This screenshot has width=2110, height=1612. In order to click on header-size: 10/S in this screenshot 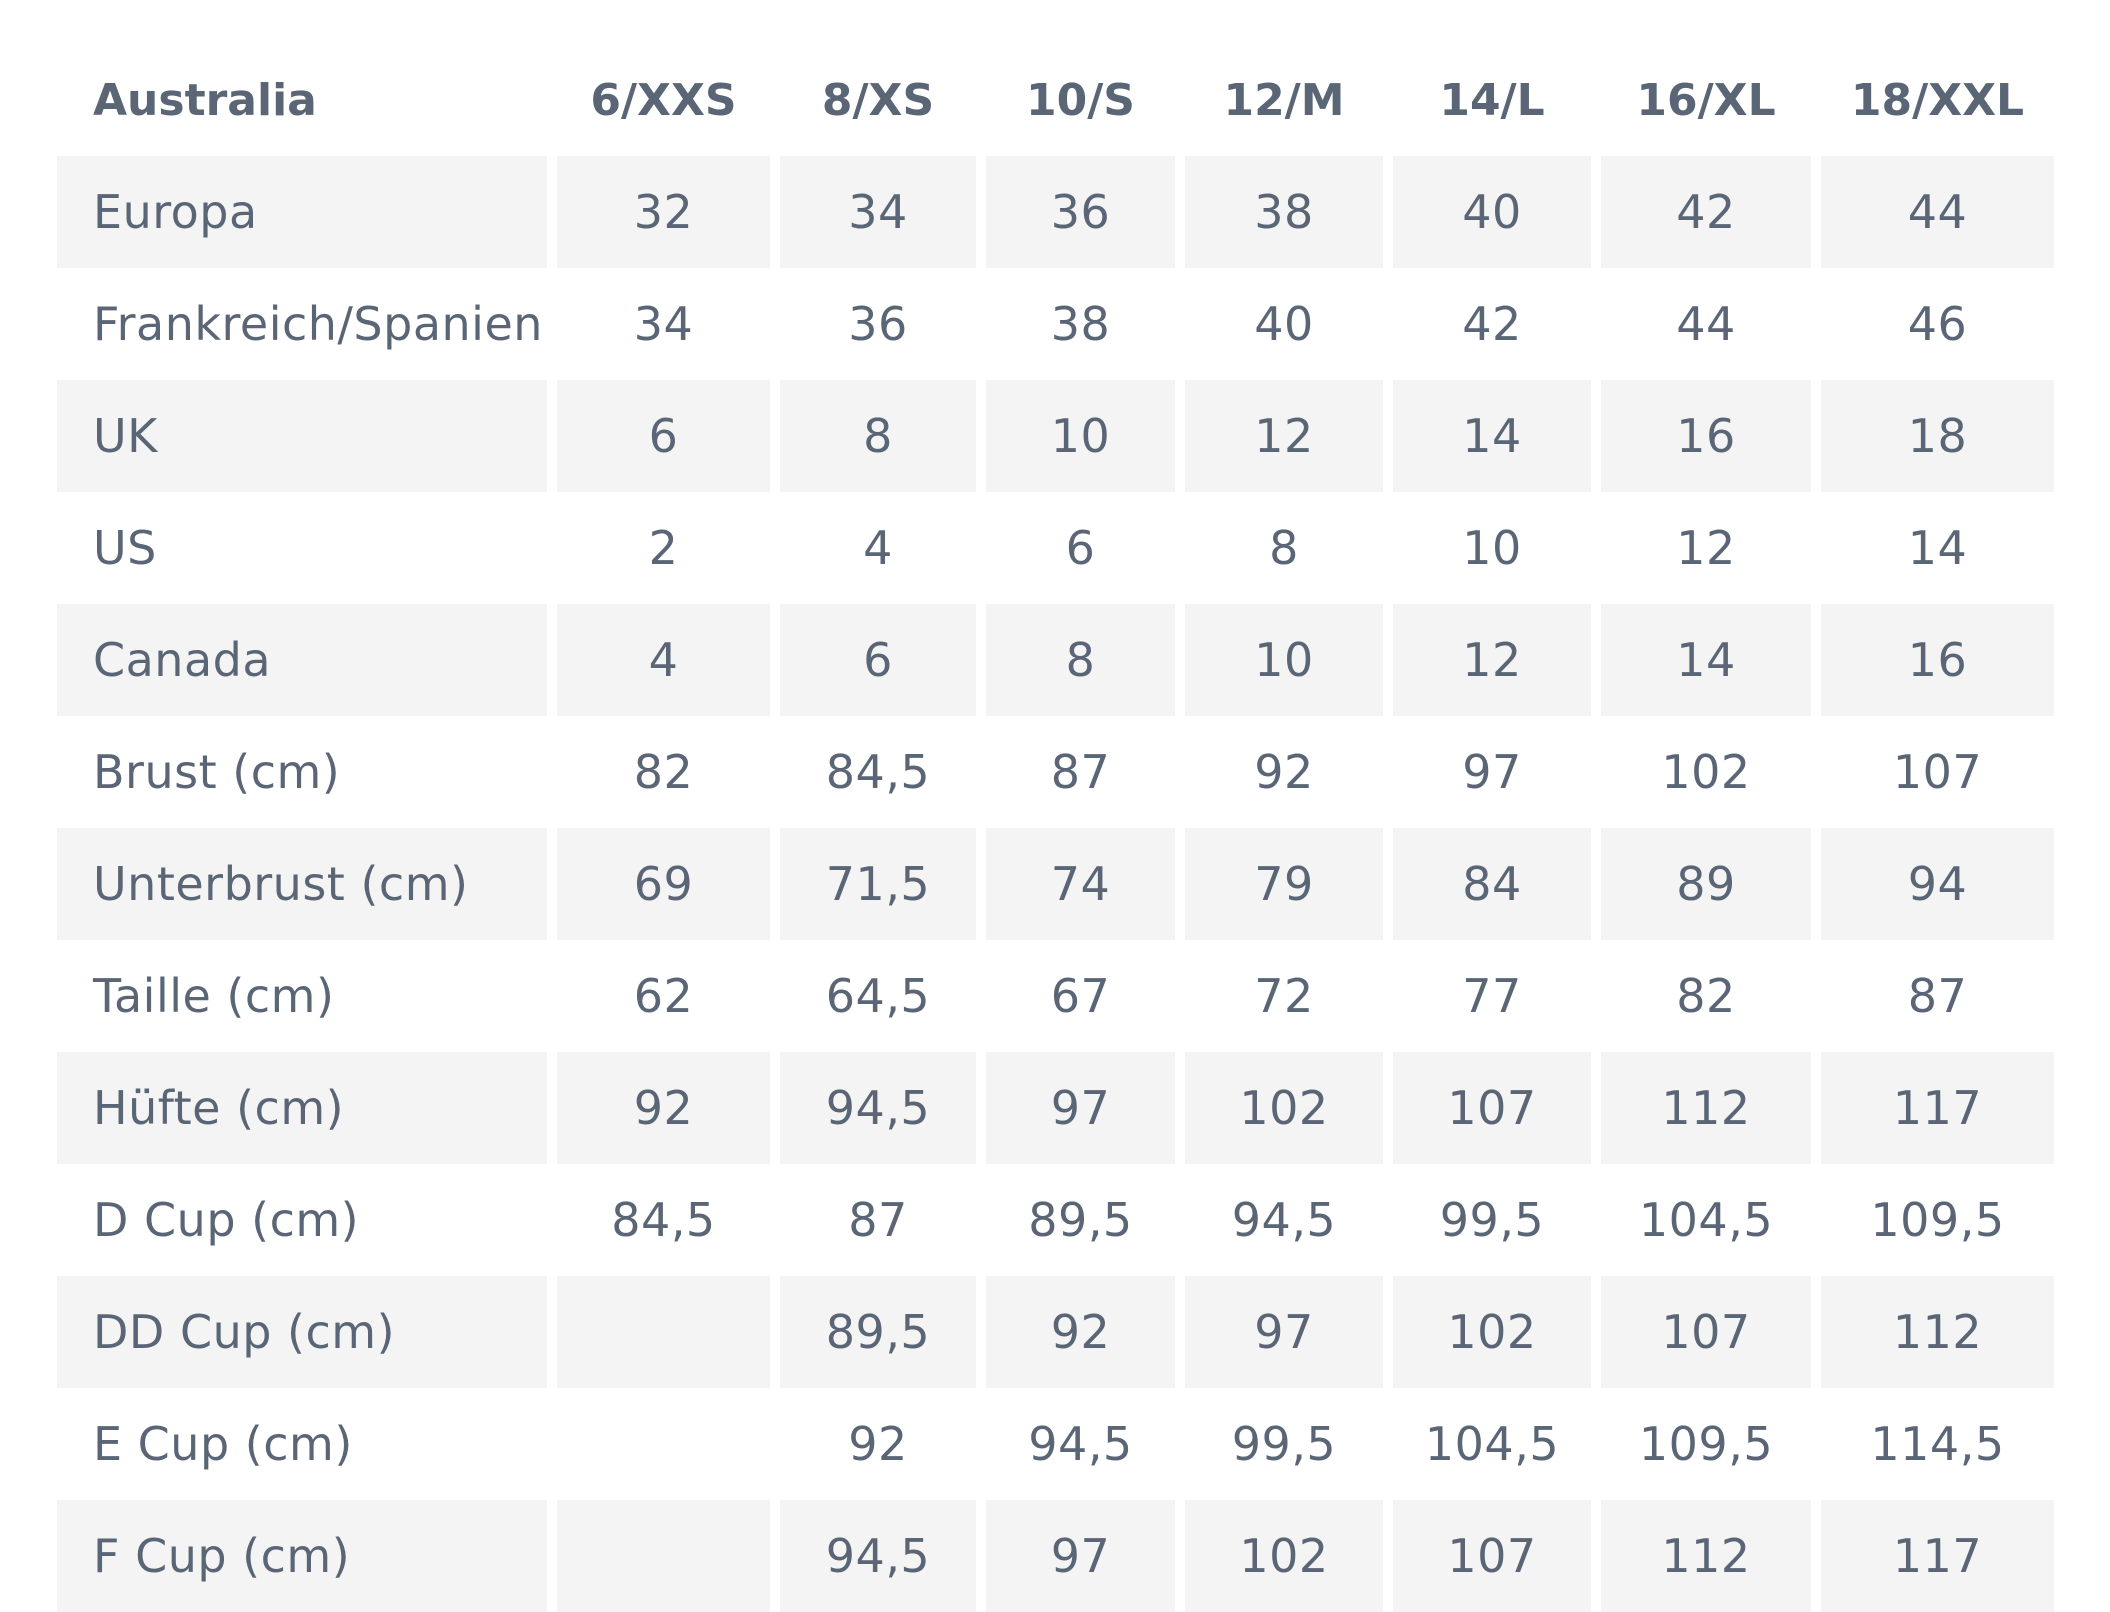, I will do `click(1080, 100)`.